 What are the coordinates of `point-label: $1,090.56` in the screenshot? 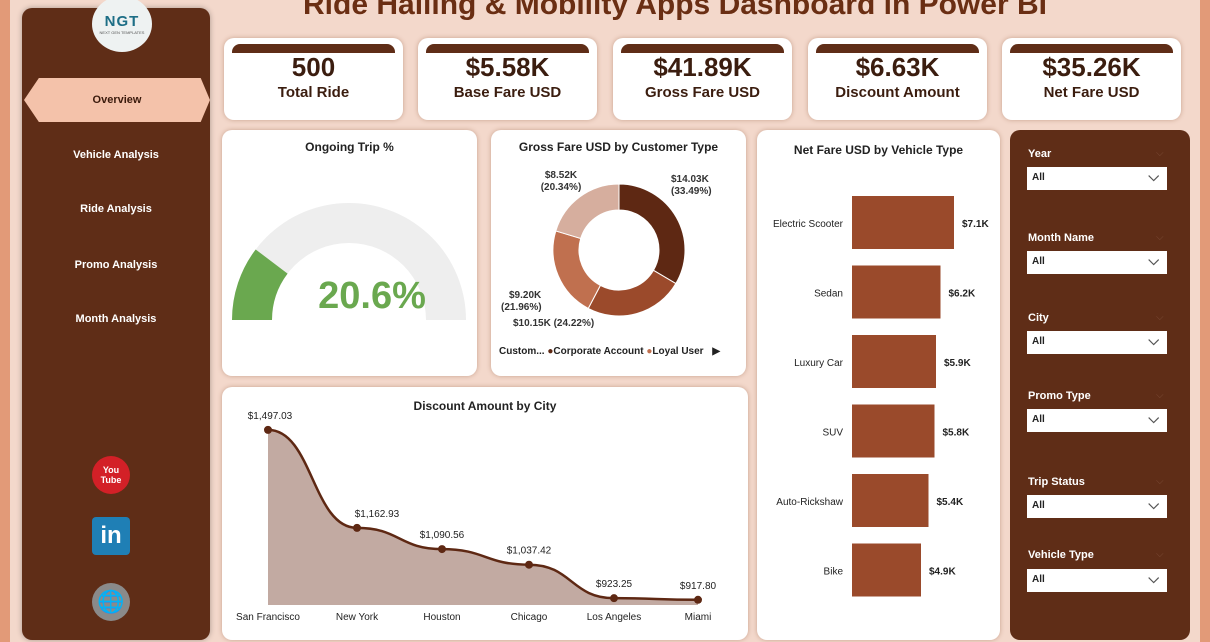 It's located at (442, 535).